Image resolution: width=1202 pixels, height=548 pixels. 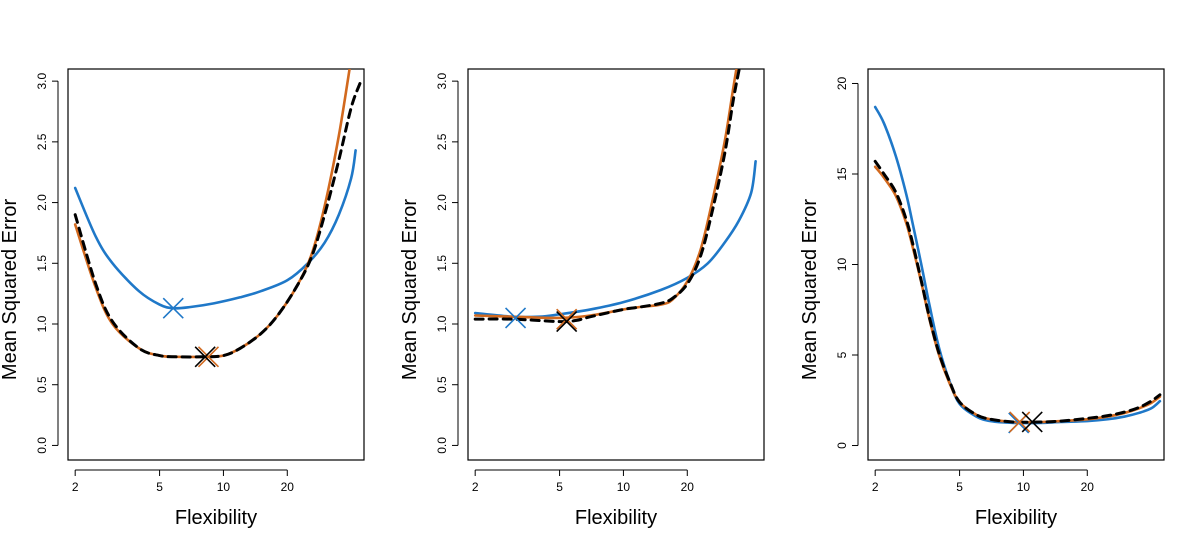 I want to click on y-tick-label: 10, so click(x=842, y=265).